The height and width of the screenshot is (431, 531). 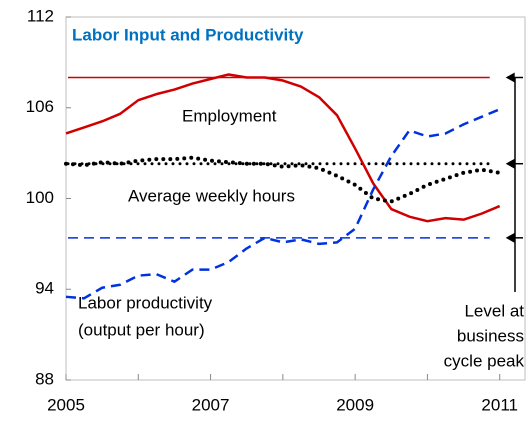 What do you see at coordinates (40, 197) in the screenshot?
I see `y-tick-label: 100` at bounding box center [40, 197].